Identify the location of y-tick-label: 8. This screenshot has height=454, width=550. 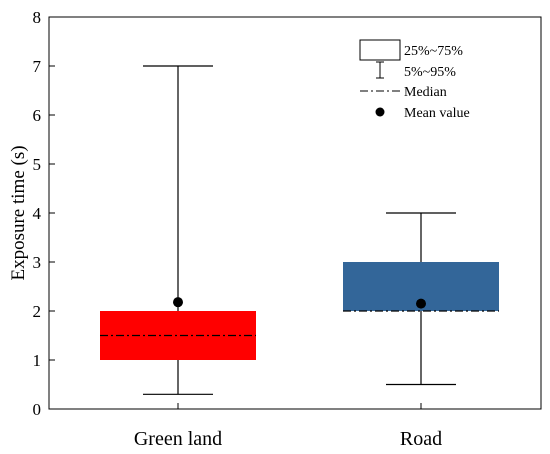
(37, 17).